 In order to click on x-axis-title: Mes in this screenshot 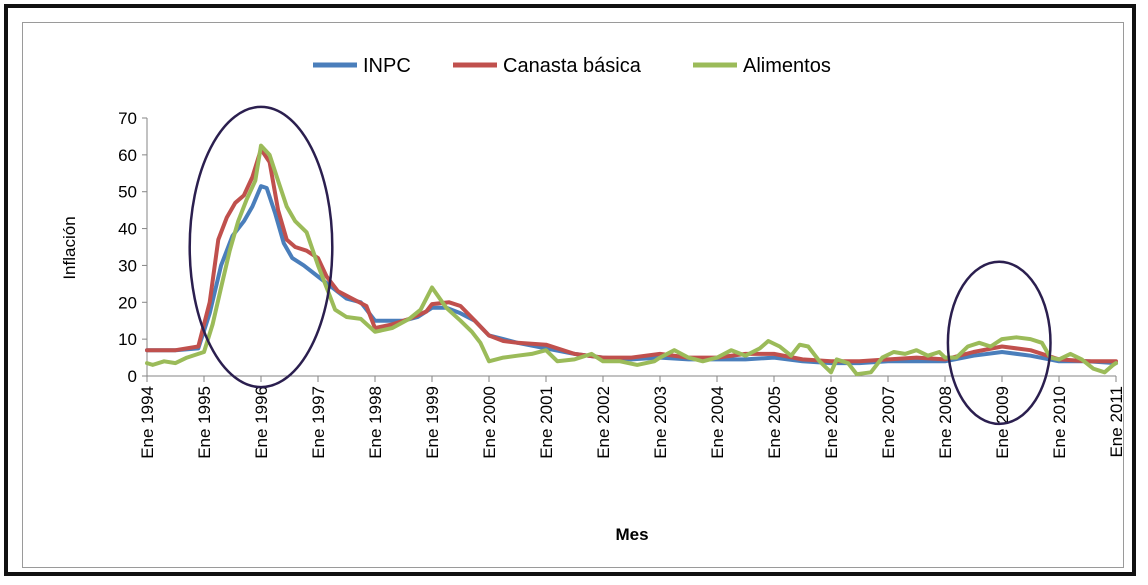, I will do `click(631, 534)`.